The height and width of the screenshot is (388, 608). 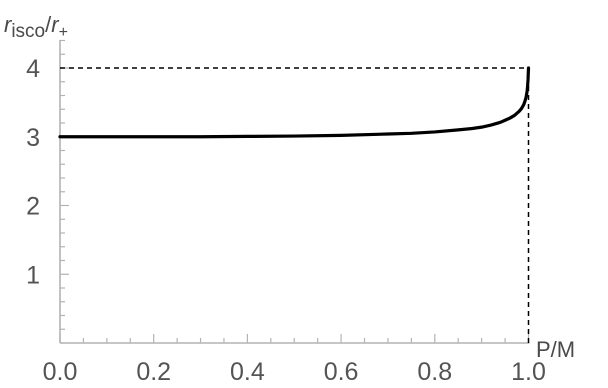 What do you see at coordinates (63, 32) in the screenshot?
I see `y-label-plus: +` at bounding box center [63, 32].